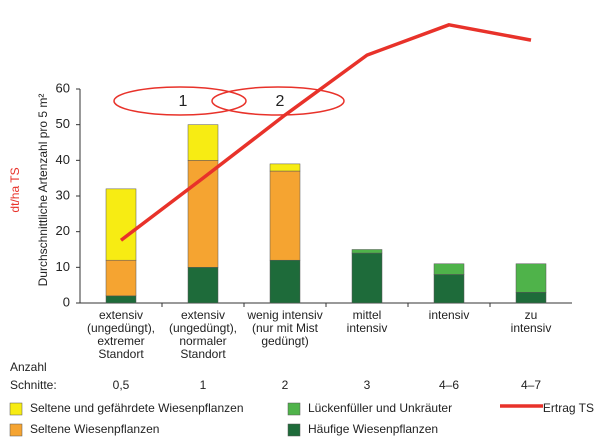 Image resolution: width=600 pixels, height=444 pixels. I want to click on y-axis-label: Durchschnittliche Artenzahl pro 5 m², so click(43, 190).